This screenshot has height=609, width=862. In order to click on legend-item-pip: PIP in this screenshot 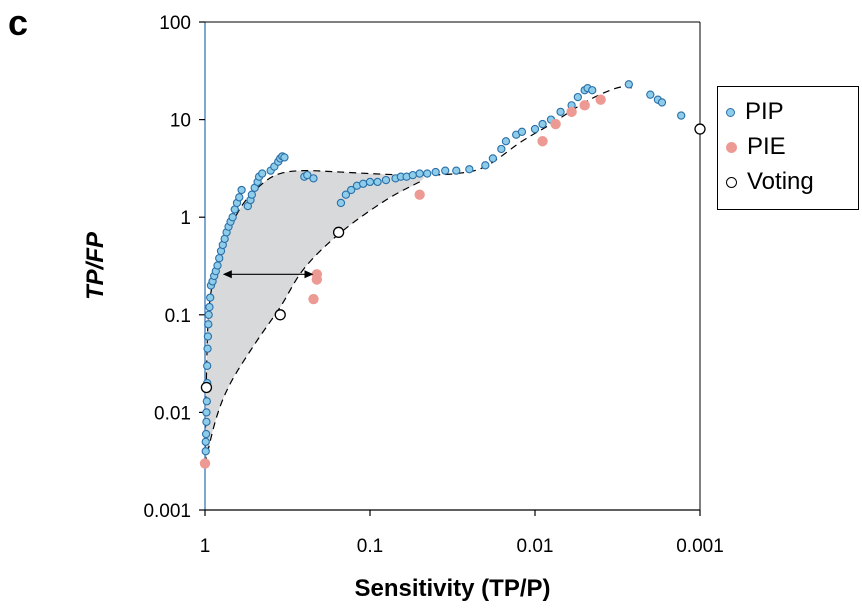, I will do `click(755, 112)`.